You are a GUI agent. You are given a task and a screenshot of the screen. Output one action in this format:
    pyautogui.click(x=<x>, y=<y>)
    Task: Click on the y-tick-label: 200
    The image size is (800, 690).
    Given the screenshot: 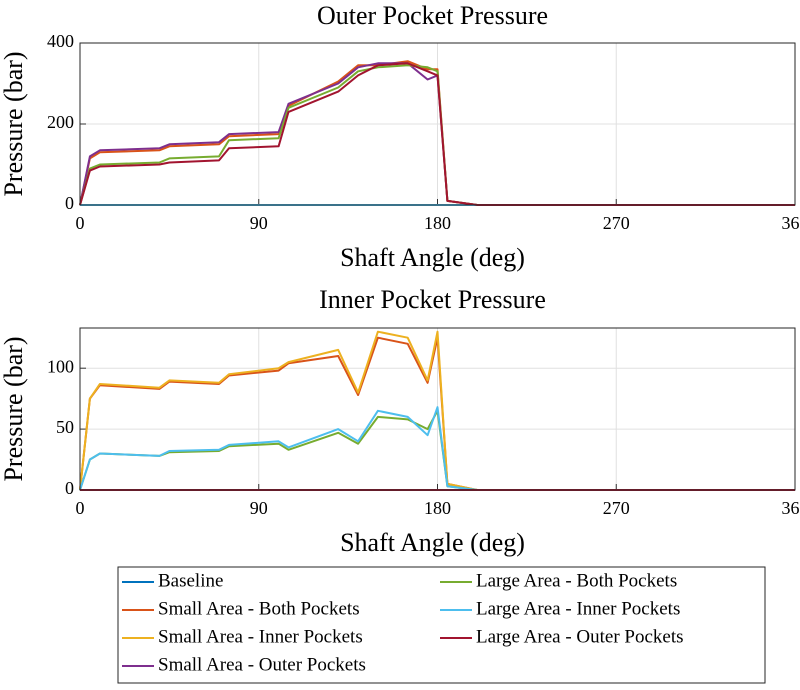 What is the action you would take?
    pyautogui.click(x=60, y=122)
    